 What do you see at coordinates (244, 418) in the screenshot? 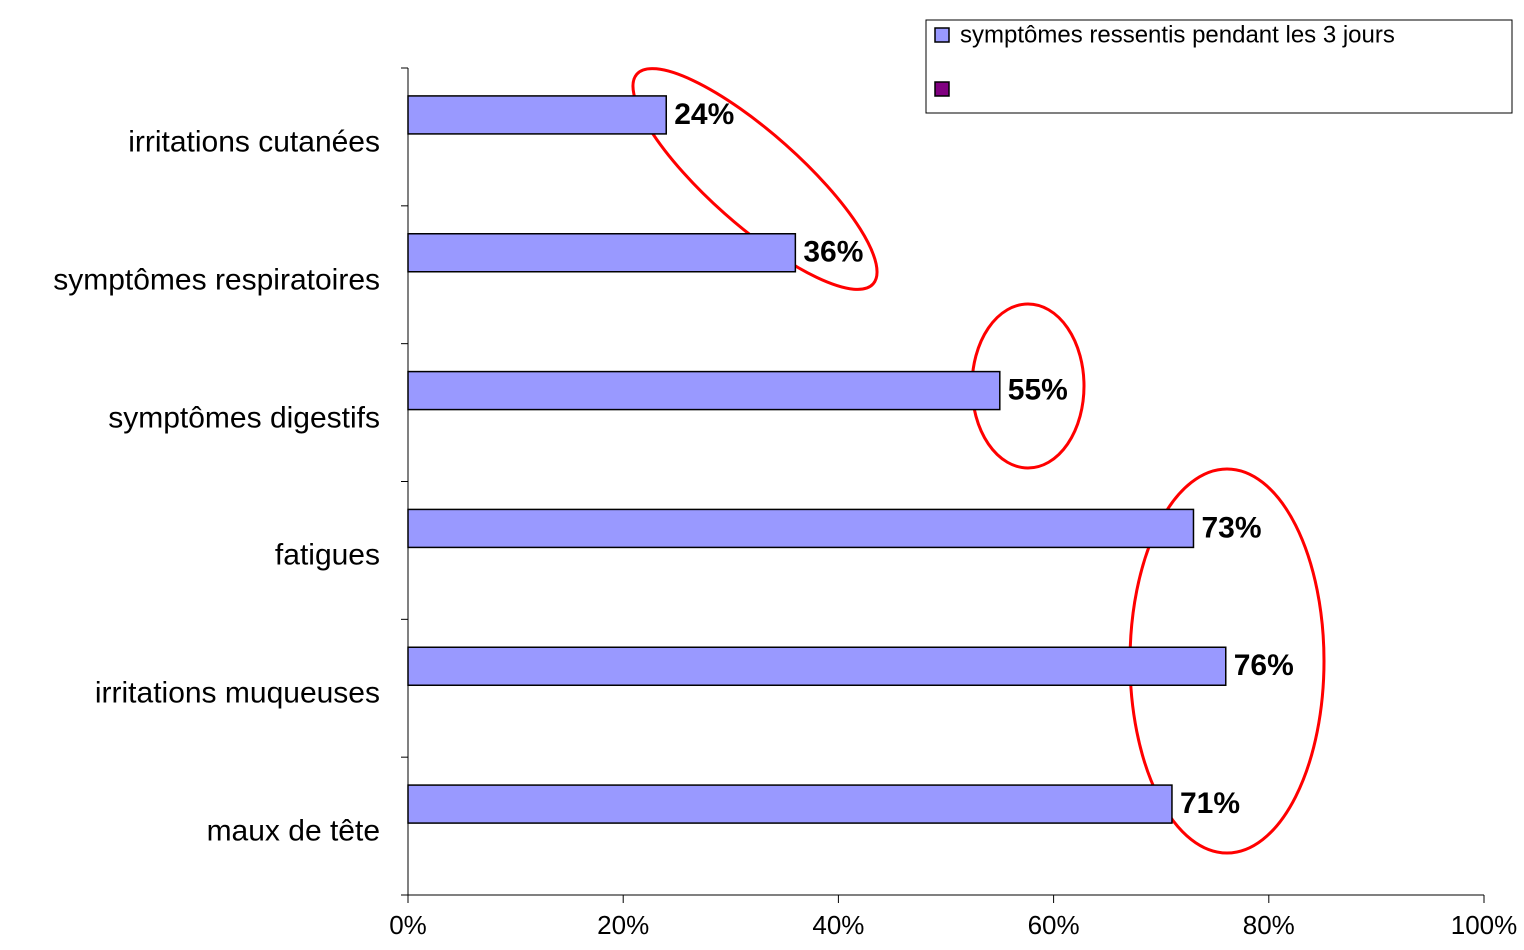
I see `y-tick-label: symptômes digestifs` at bounding box center [244, 418].